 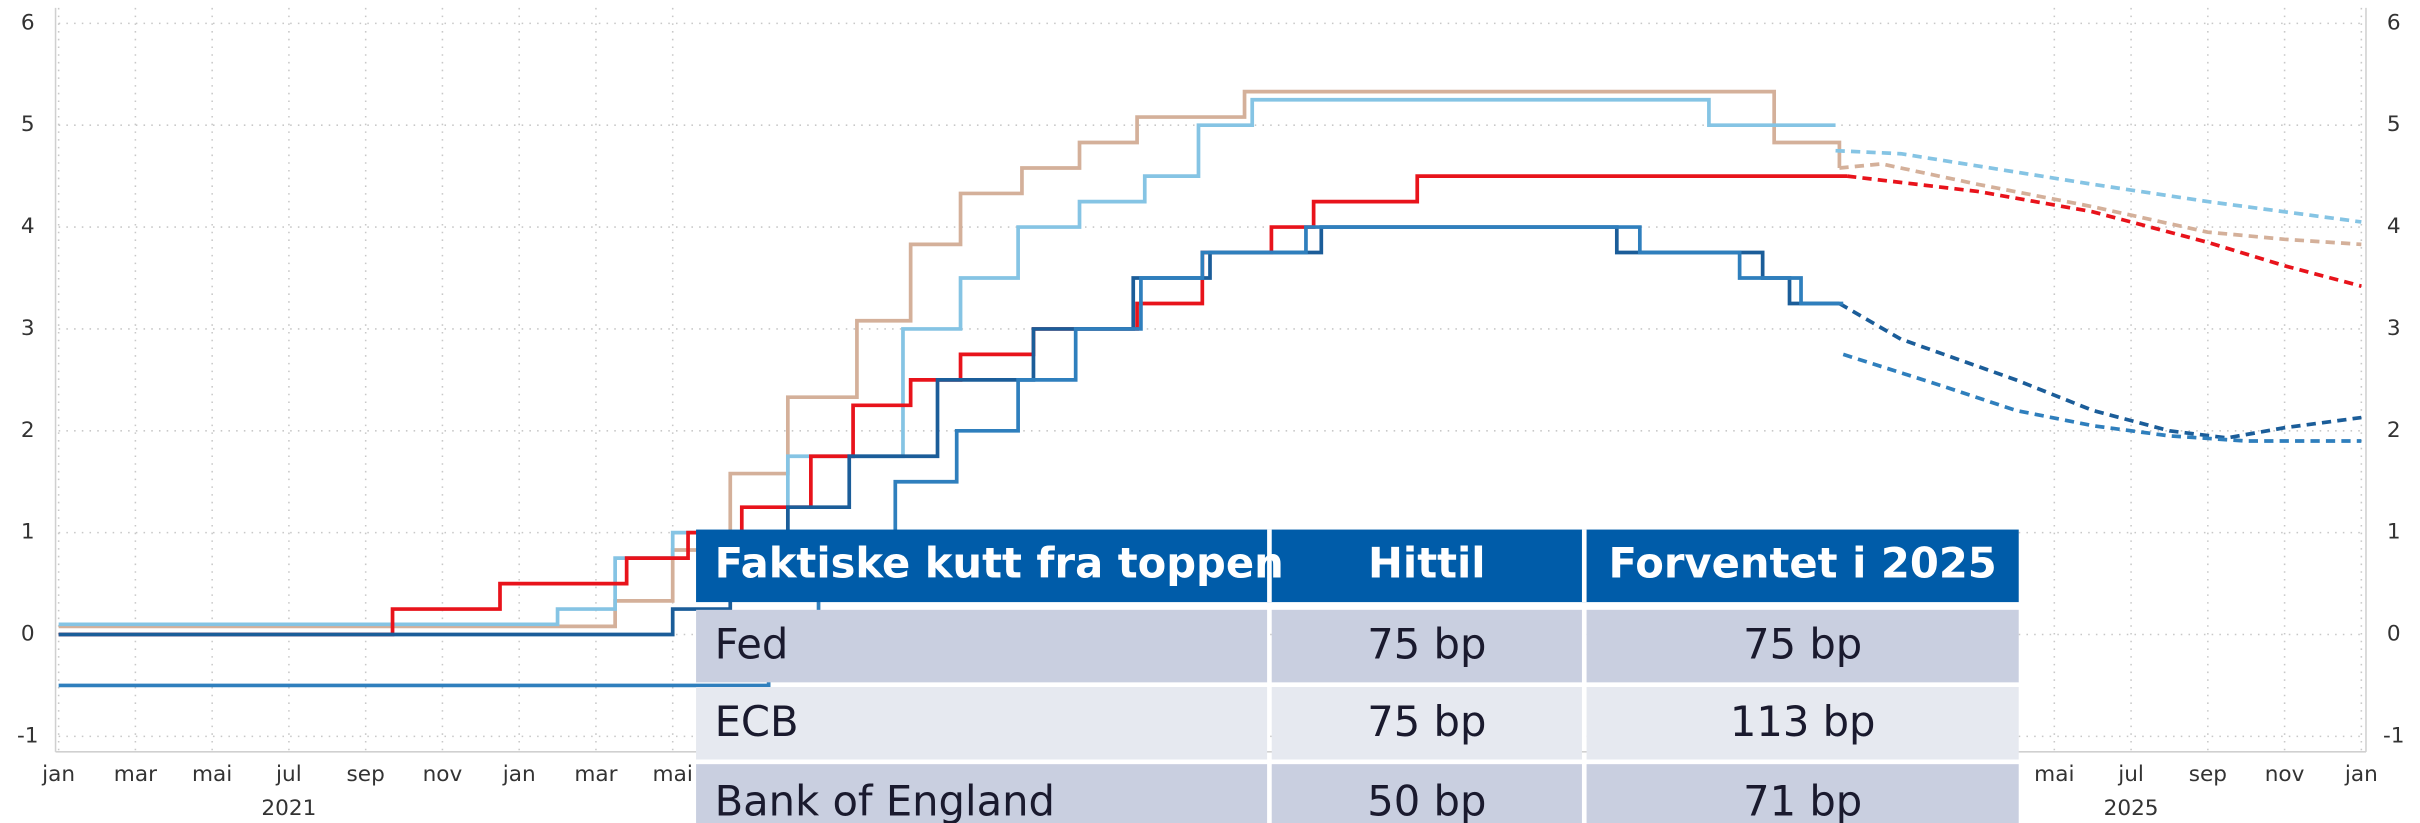 What do you see at coordinates (2394, 735) in the screenshot?
I see `y-tick-label-right: -1` at bounding box center [2394, 735].